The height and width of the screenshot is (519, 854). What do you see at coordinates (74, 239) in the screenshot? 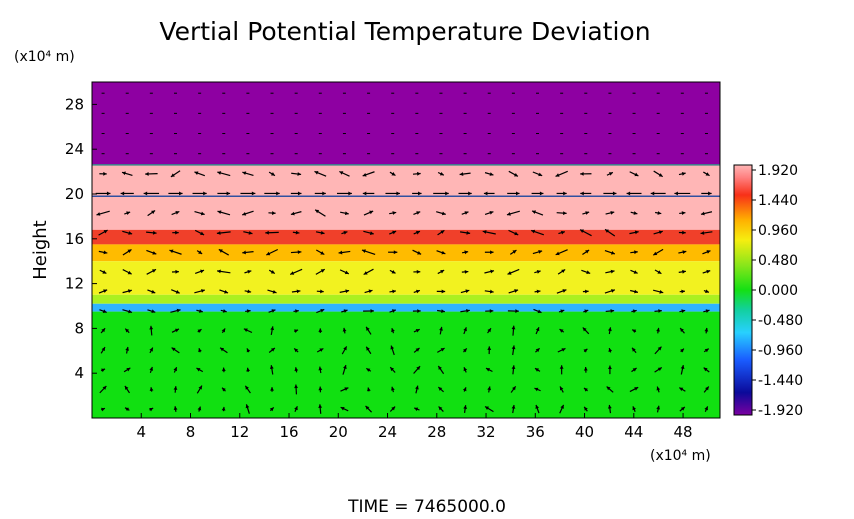
I see `y-tick-label: 16` at bounding box center [74, 239].